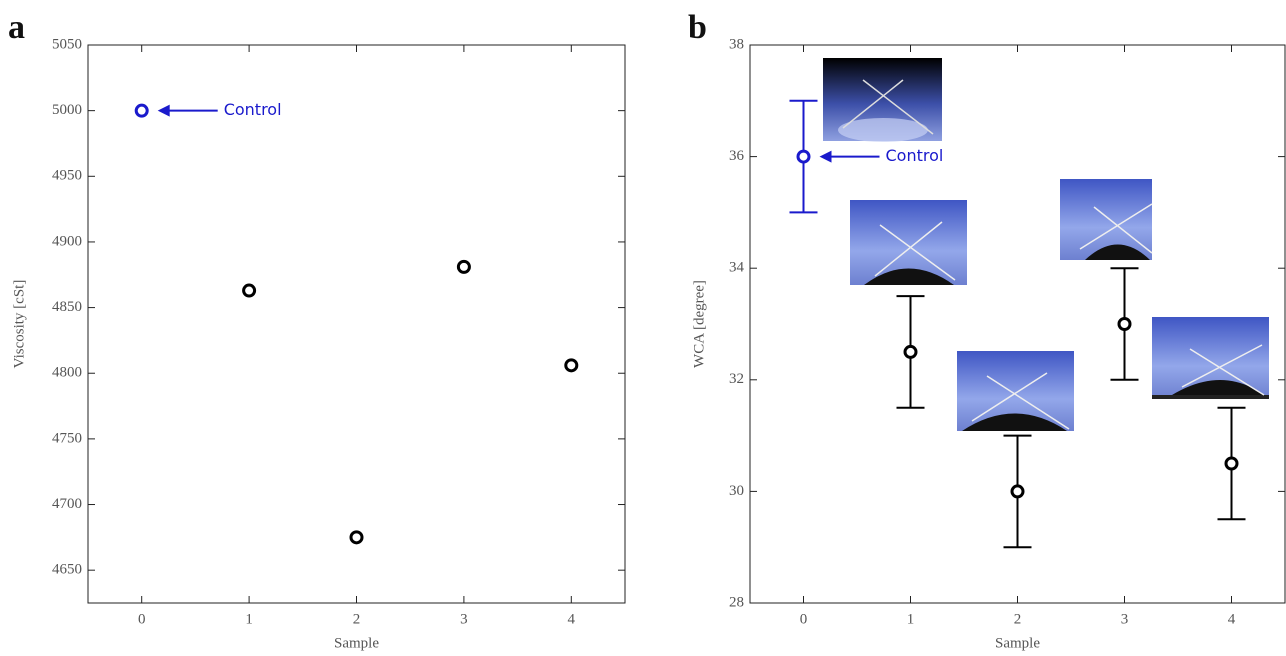  Describe the element at coordinates (699, 324) in the screenshot. I see `y-axis-label: WCA [degree]` at that location.